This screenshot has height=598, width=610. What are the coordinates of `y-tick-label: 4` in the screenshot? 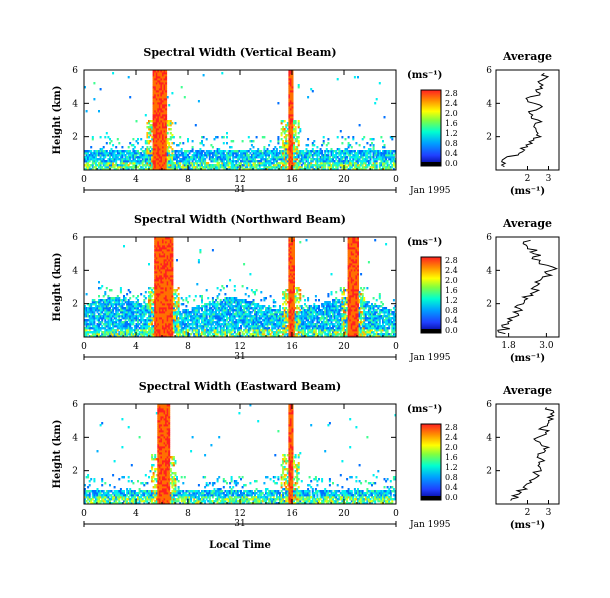 It's located at (75, 104).